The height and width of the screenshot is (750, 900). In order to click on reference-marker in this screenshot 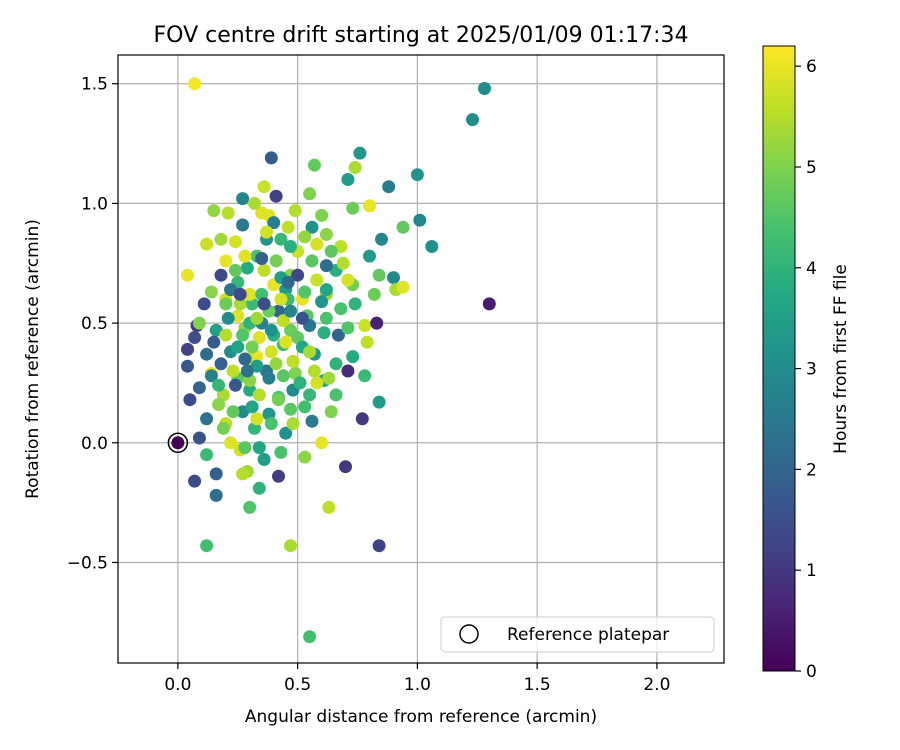, I will do `click(178, 443)`.